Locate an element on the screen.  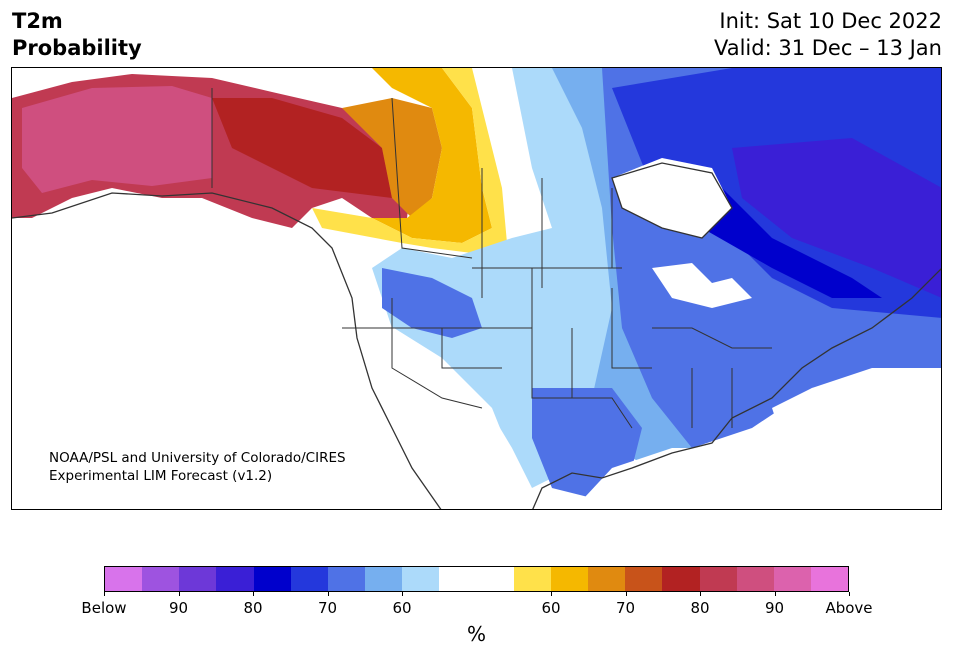
title-field: Probability is located at coordinates (77, 48).